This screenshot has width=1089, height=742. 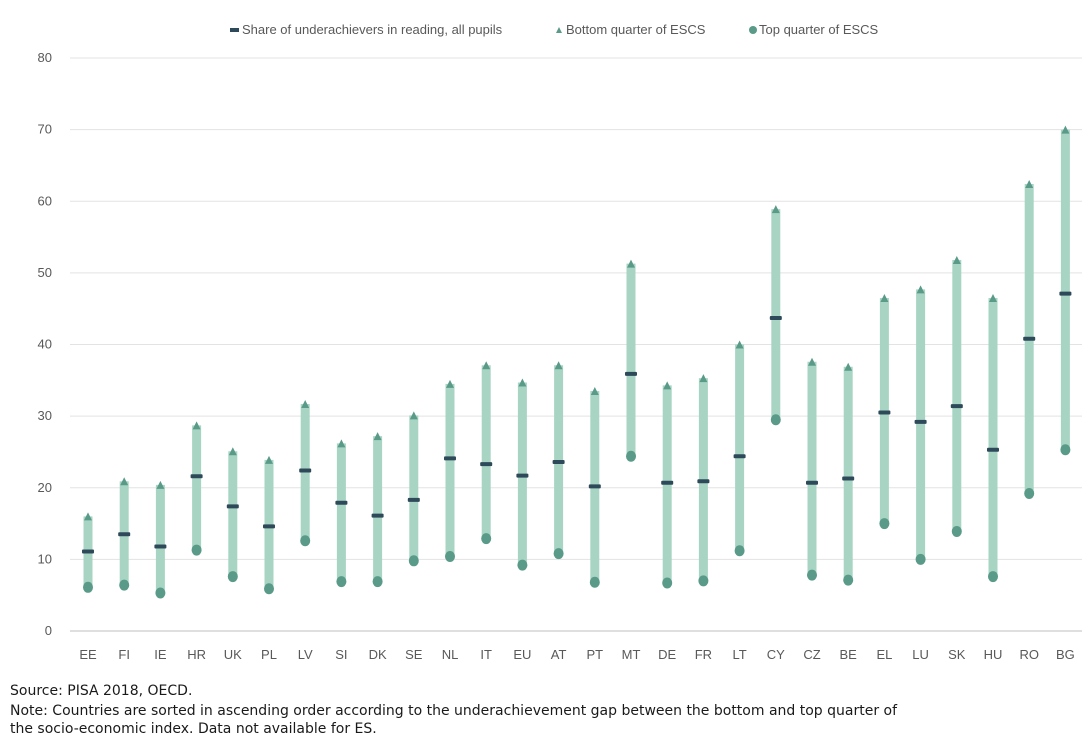 I want to click on x-category-label: EL, so click(x=884, y=654).